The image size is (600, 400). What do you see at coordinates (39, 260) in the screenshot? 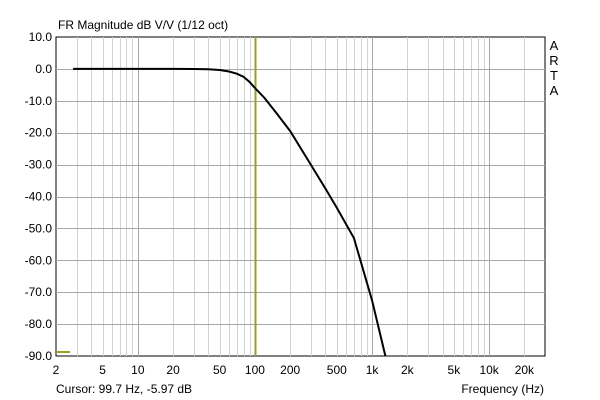
I see `y-tick-label: -60.0` at bounding box center [39, 260].